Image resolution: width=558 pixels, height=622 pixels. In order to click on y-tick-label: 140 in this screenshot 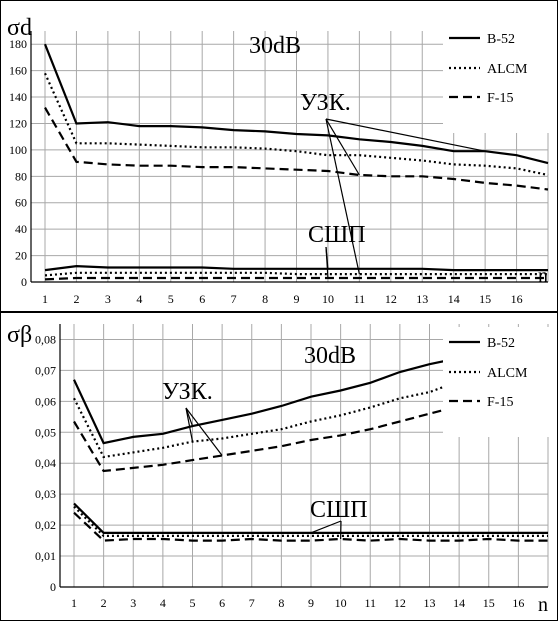, I will do `click(18, 97)`.